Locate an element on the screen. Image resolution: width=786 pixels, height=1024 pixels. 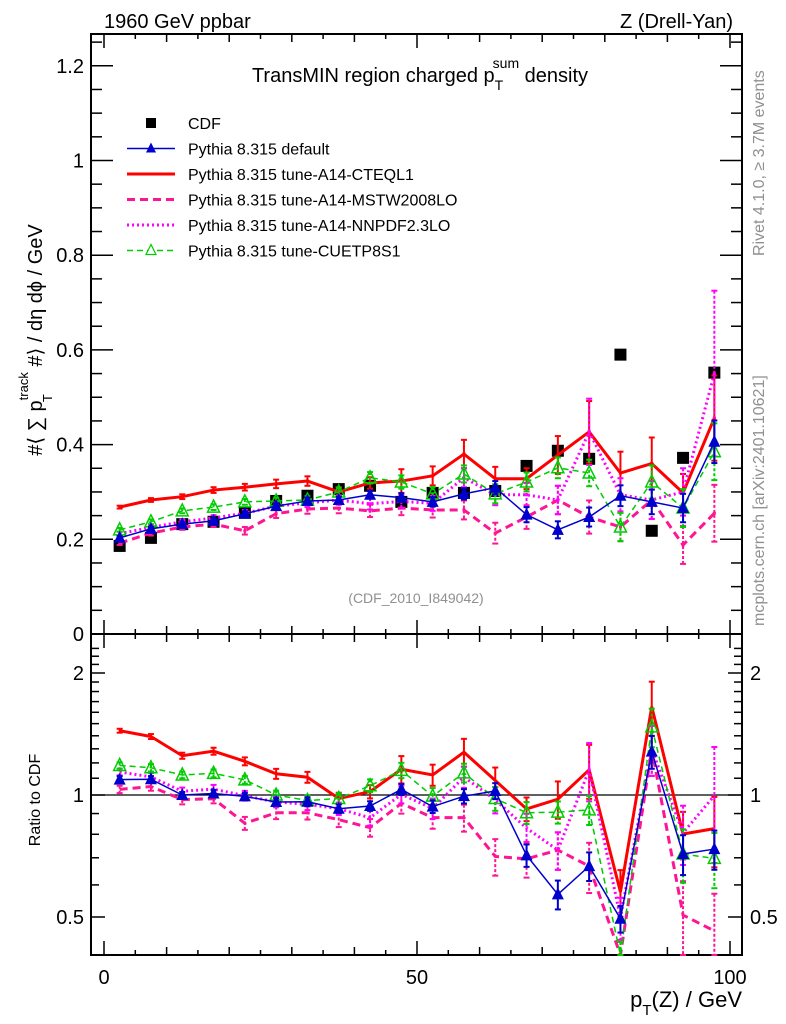
legend-open-triangle-marker is located at coordinates (151, 249).